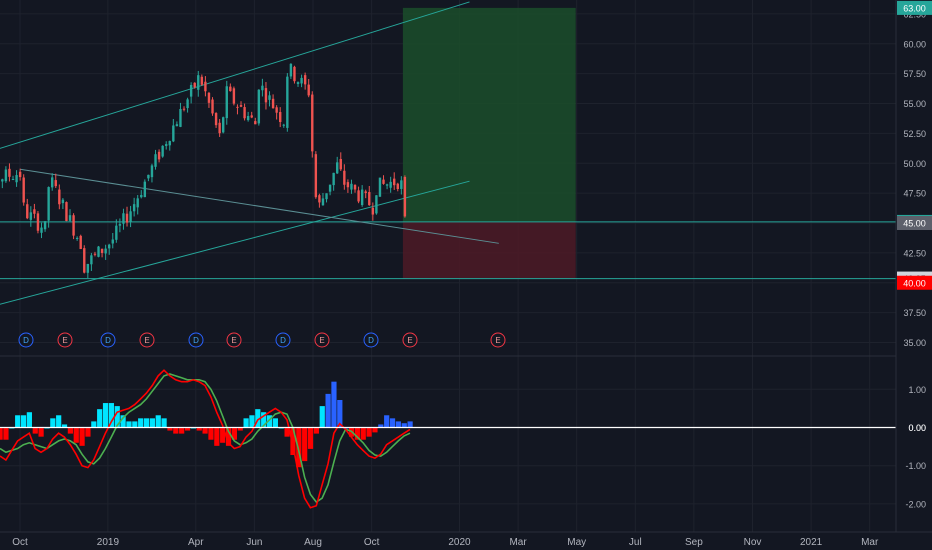 The image size is (932, 550). What do you see at coordinates (205, 438) in the screenshot?
I see `signal-line` at bounding box center [205, 438].